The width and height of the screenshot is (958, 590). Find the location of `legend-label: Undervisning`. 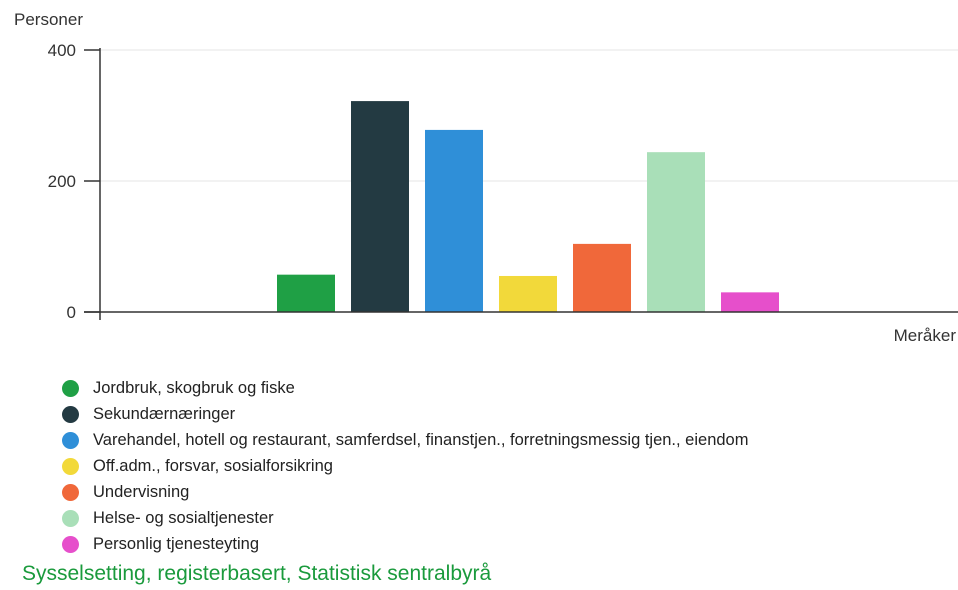

legend-label: Undervisning is located at coordinates (141, 491).